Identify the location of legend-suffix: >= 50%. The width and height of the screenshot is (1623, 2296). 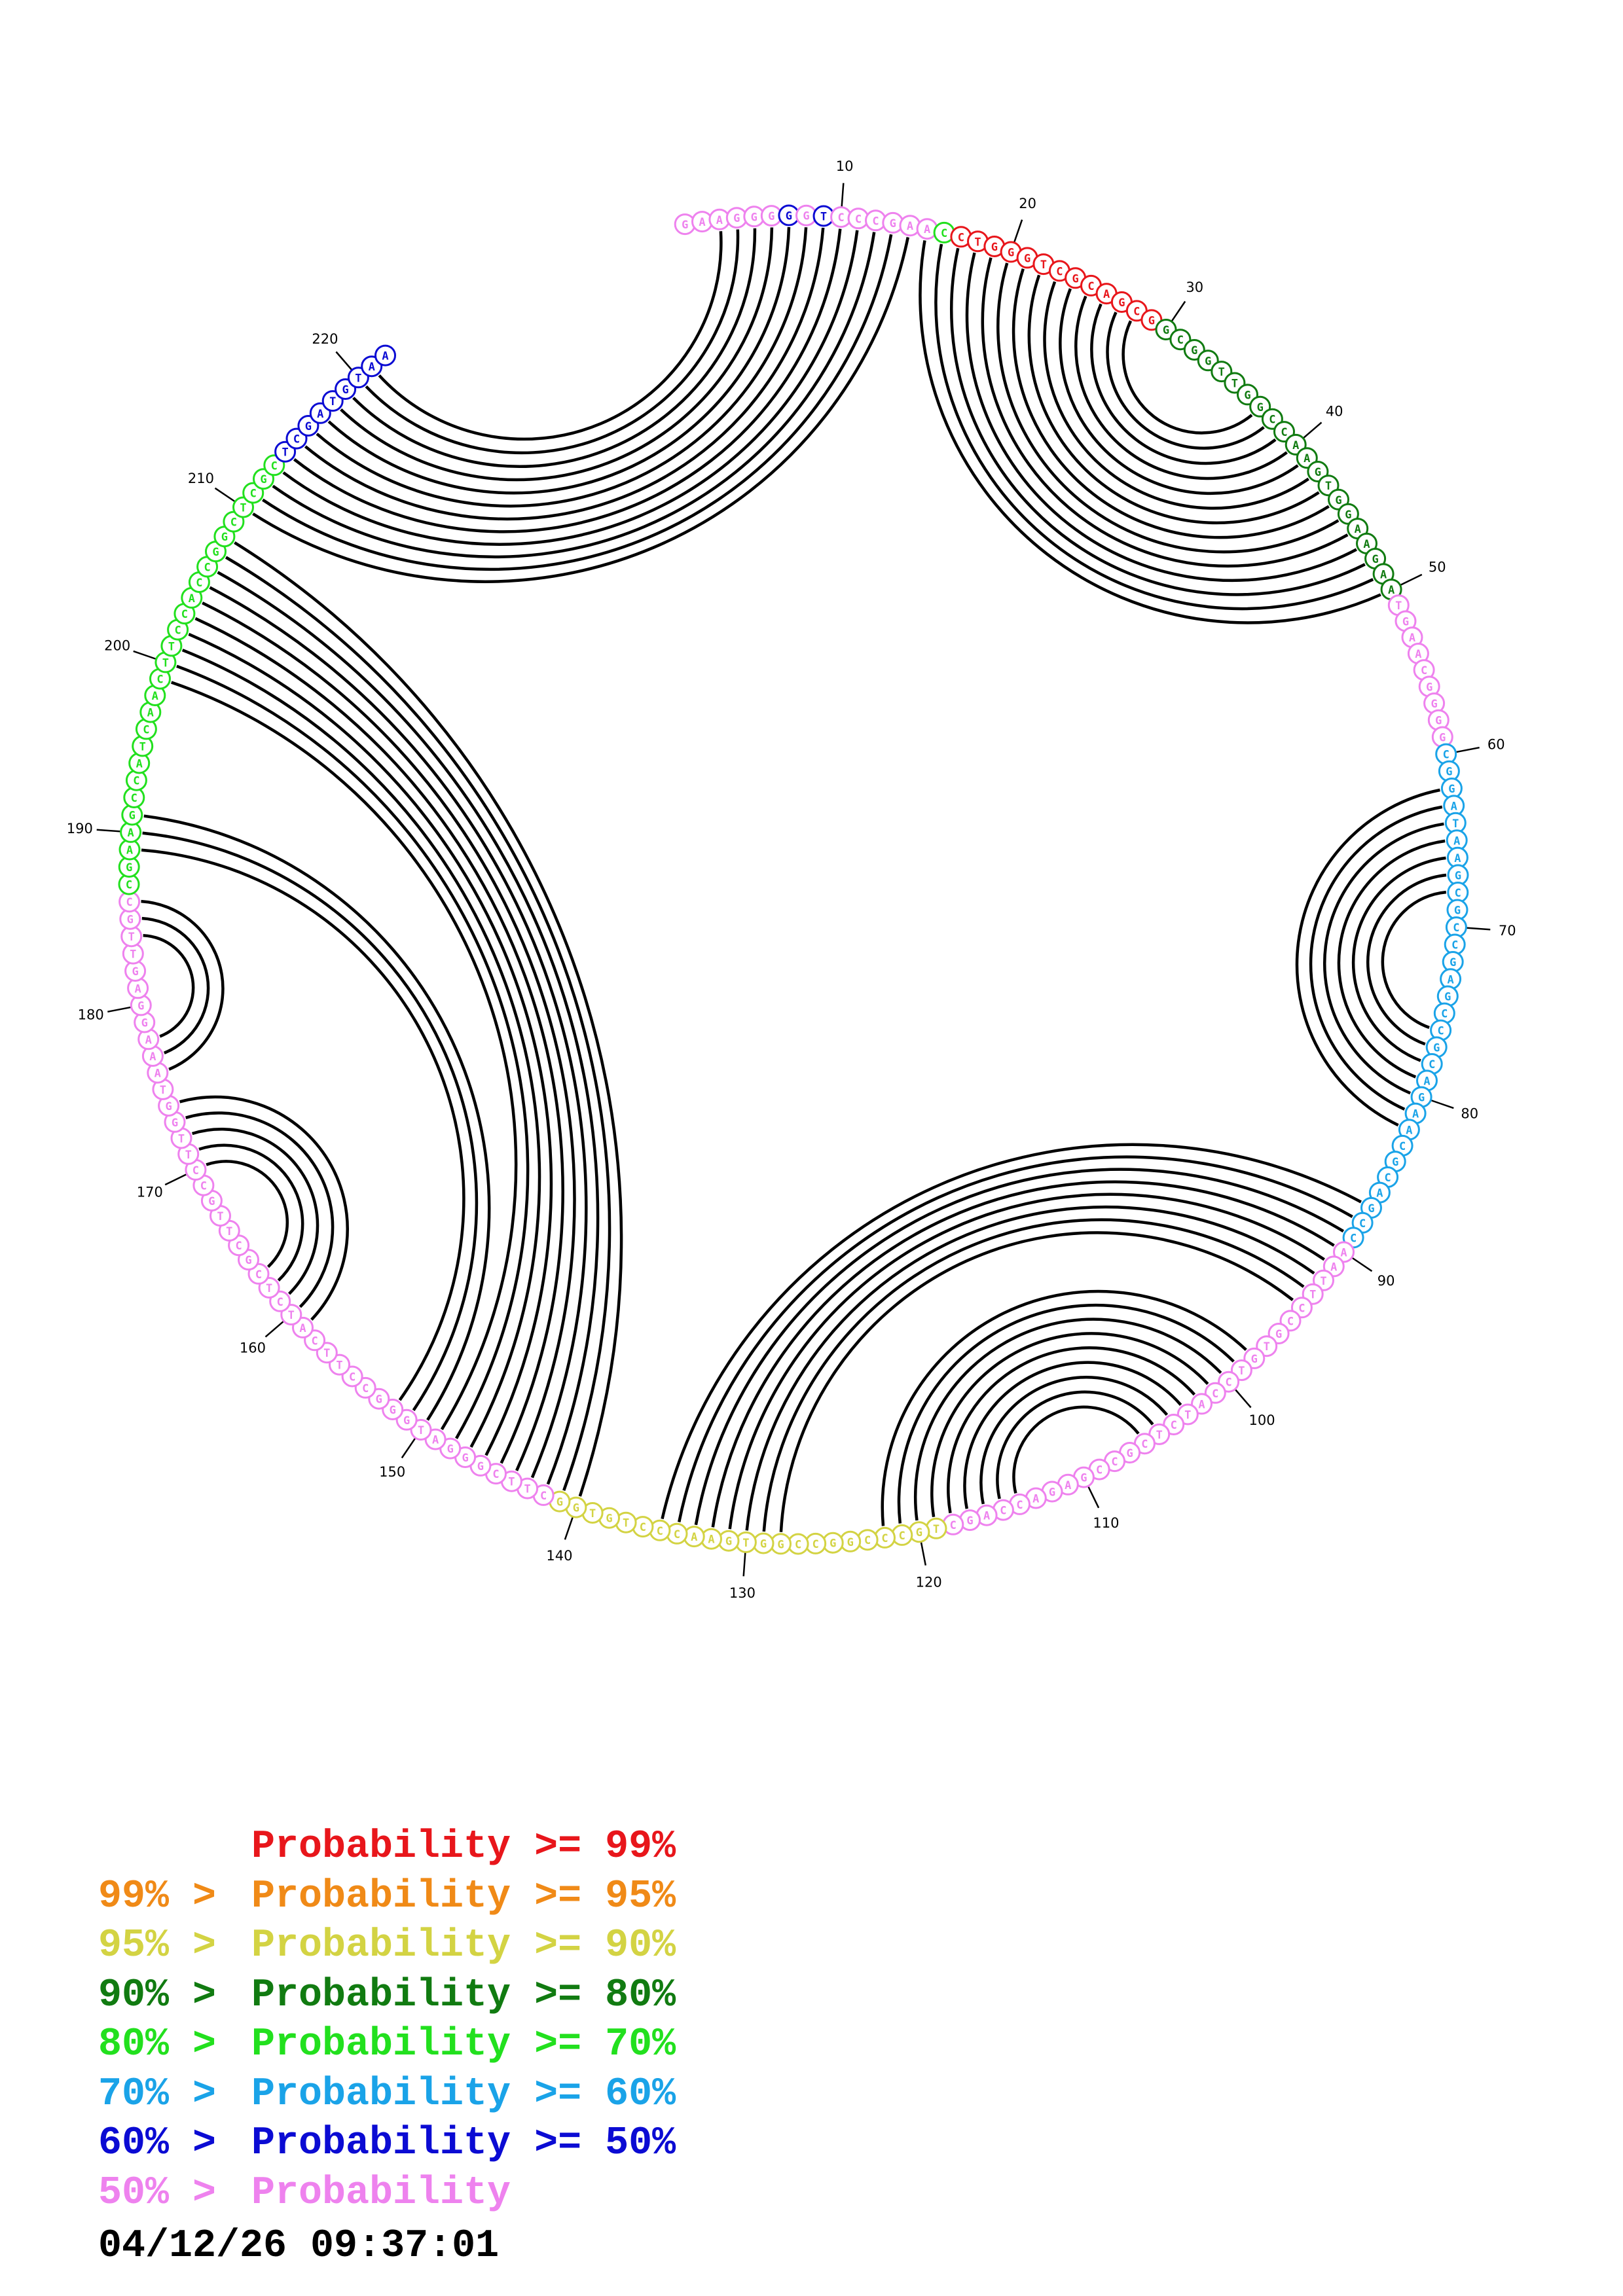
(605, 2143).